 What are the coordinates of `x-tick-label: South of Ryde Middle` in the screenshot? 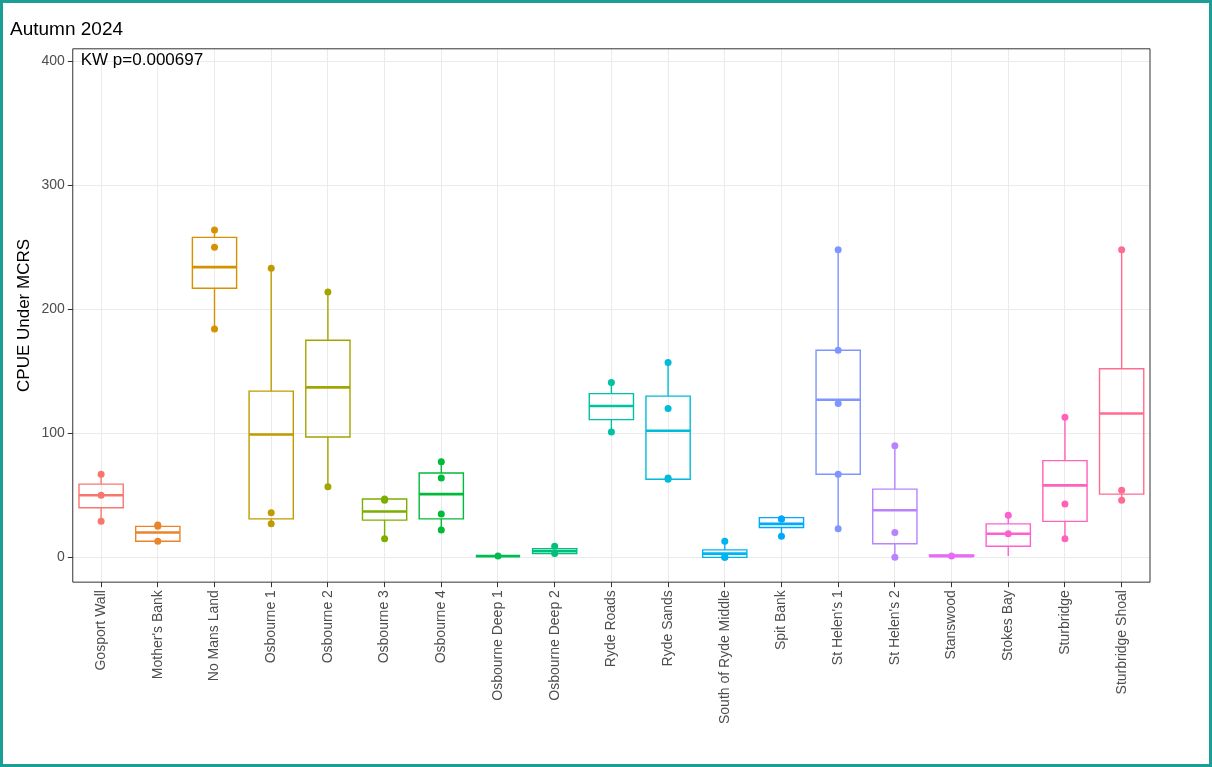 It's located at (723, 656).